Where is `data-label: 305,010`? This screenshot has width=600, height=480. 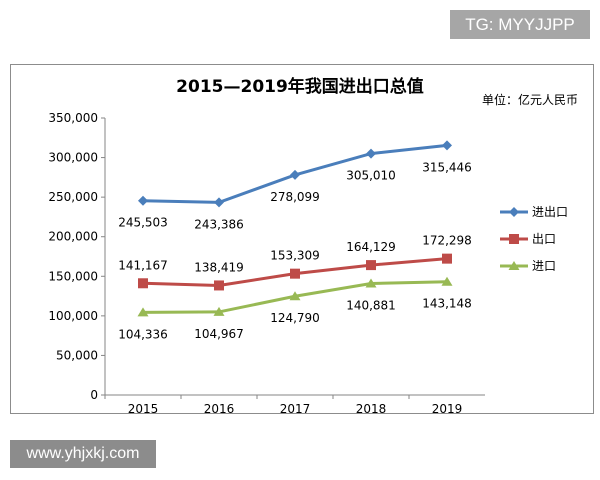 data-label: 305,010 is located at coordinates (371, 176).